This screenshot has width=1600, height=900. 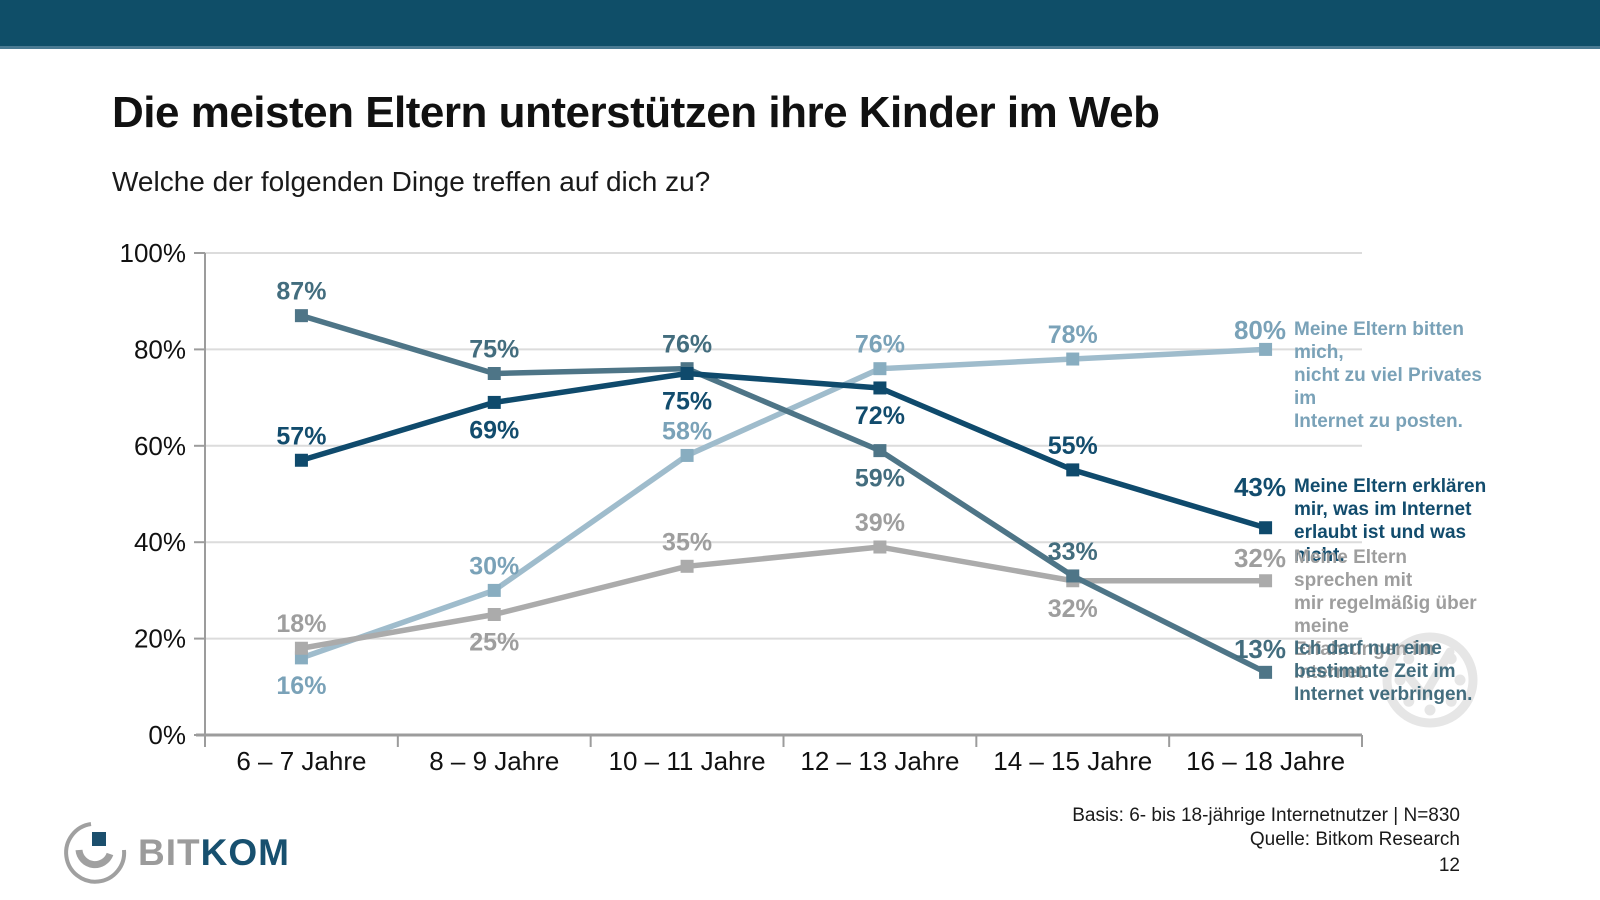 What do you see at coordinates (95, 853) in the screenshot?
I see `bitkom-logo-mark` at bounding box center [95, 853].